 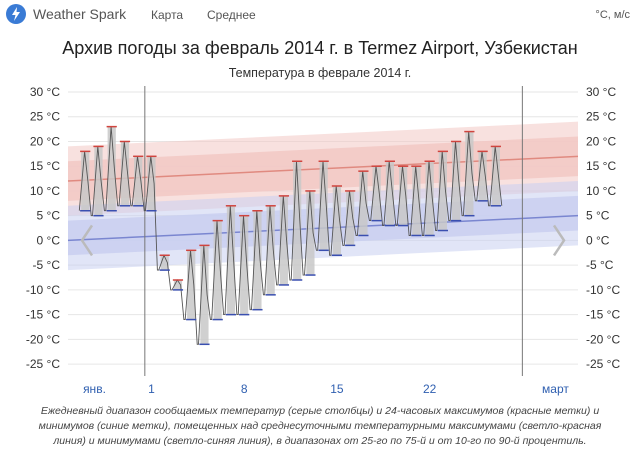 I want to click on y-tick-label-right: 25 °C, so click(x=601, y=117).